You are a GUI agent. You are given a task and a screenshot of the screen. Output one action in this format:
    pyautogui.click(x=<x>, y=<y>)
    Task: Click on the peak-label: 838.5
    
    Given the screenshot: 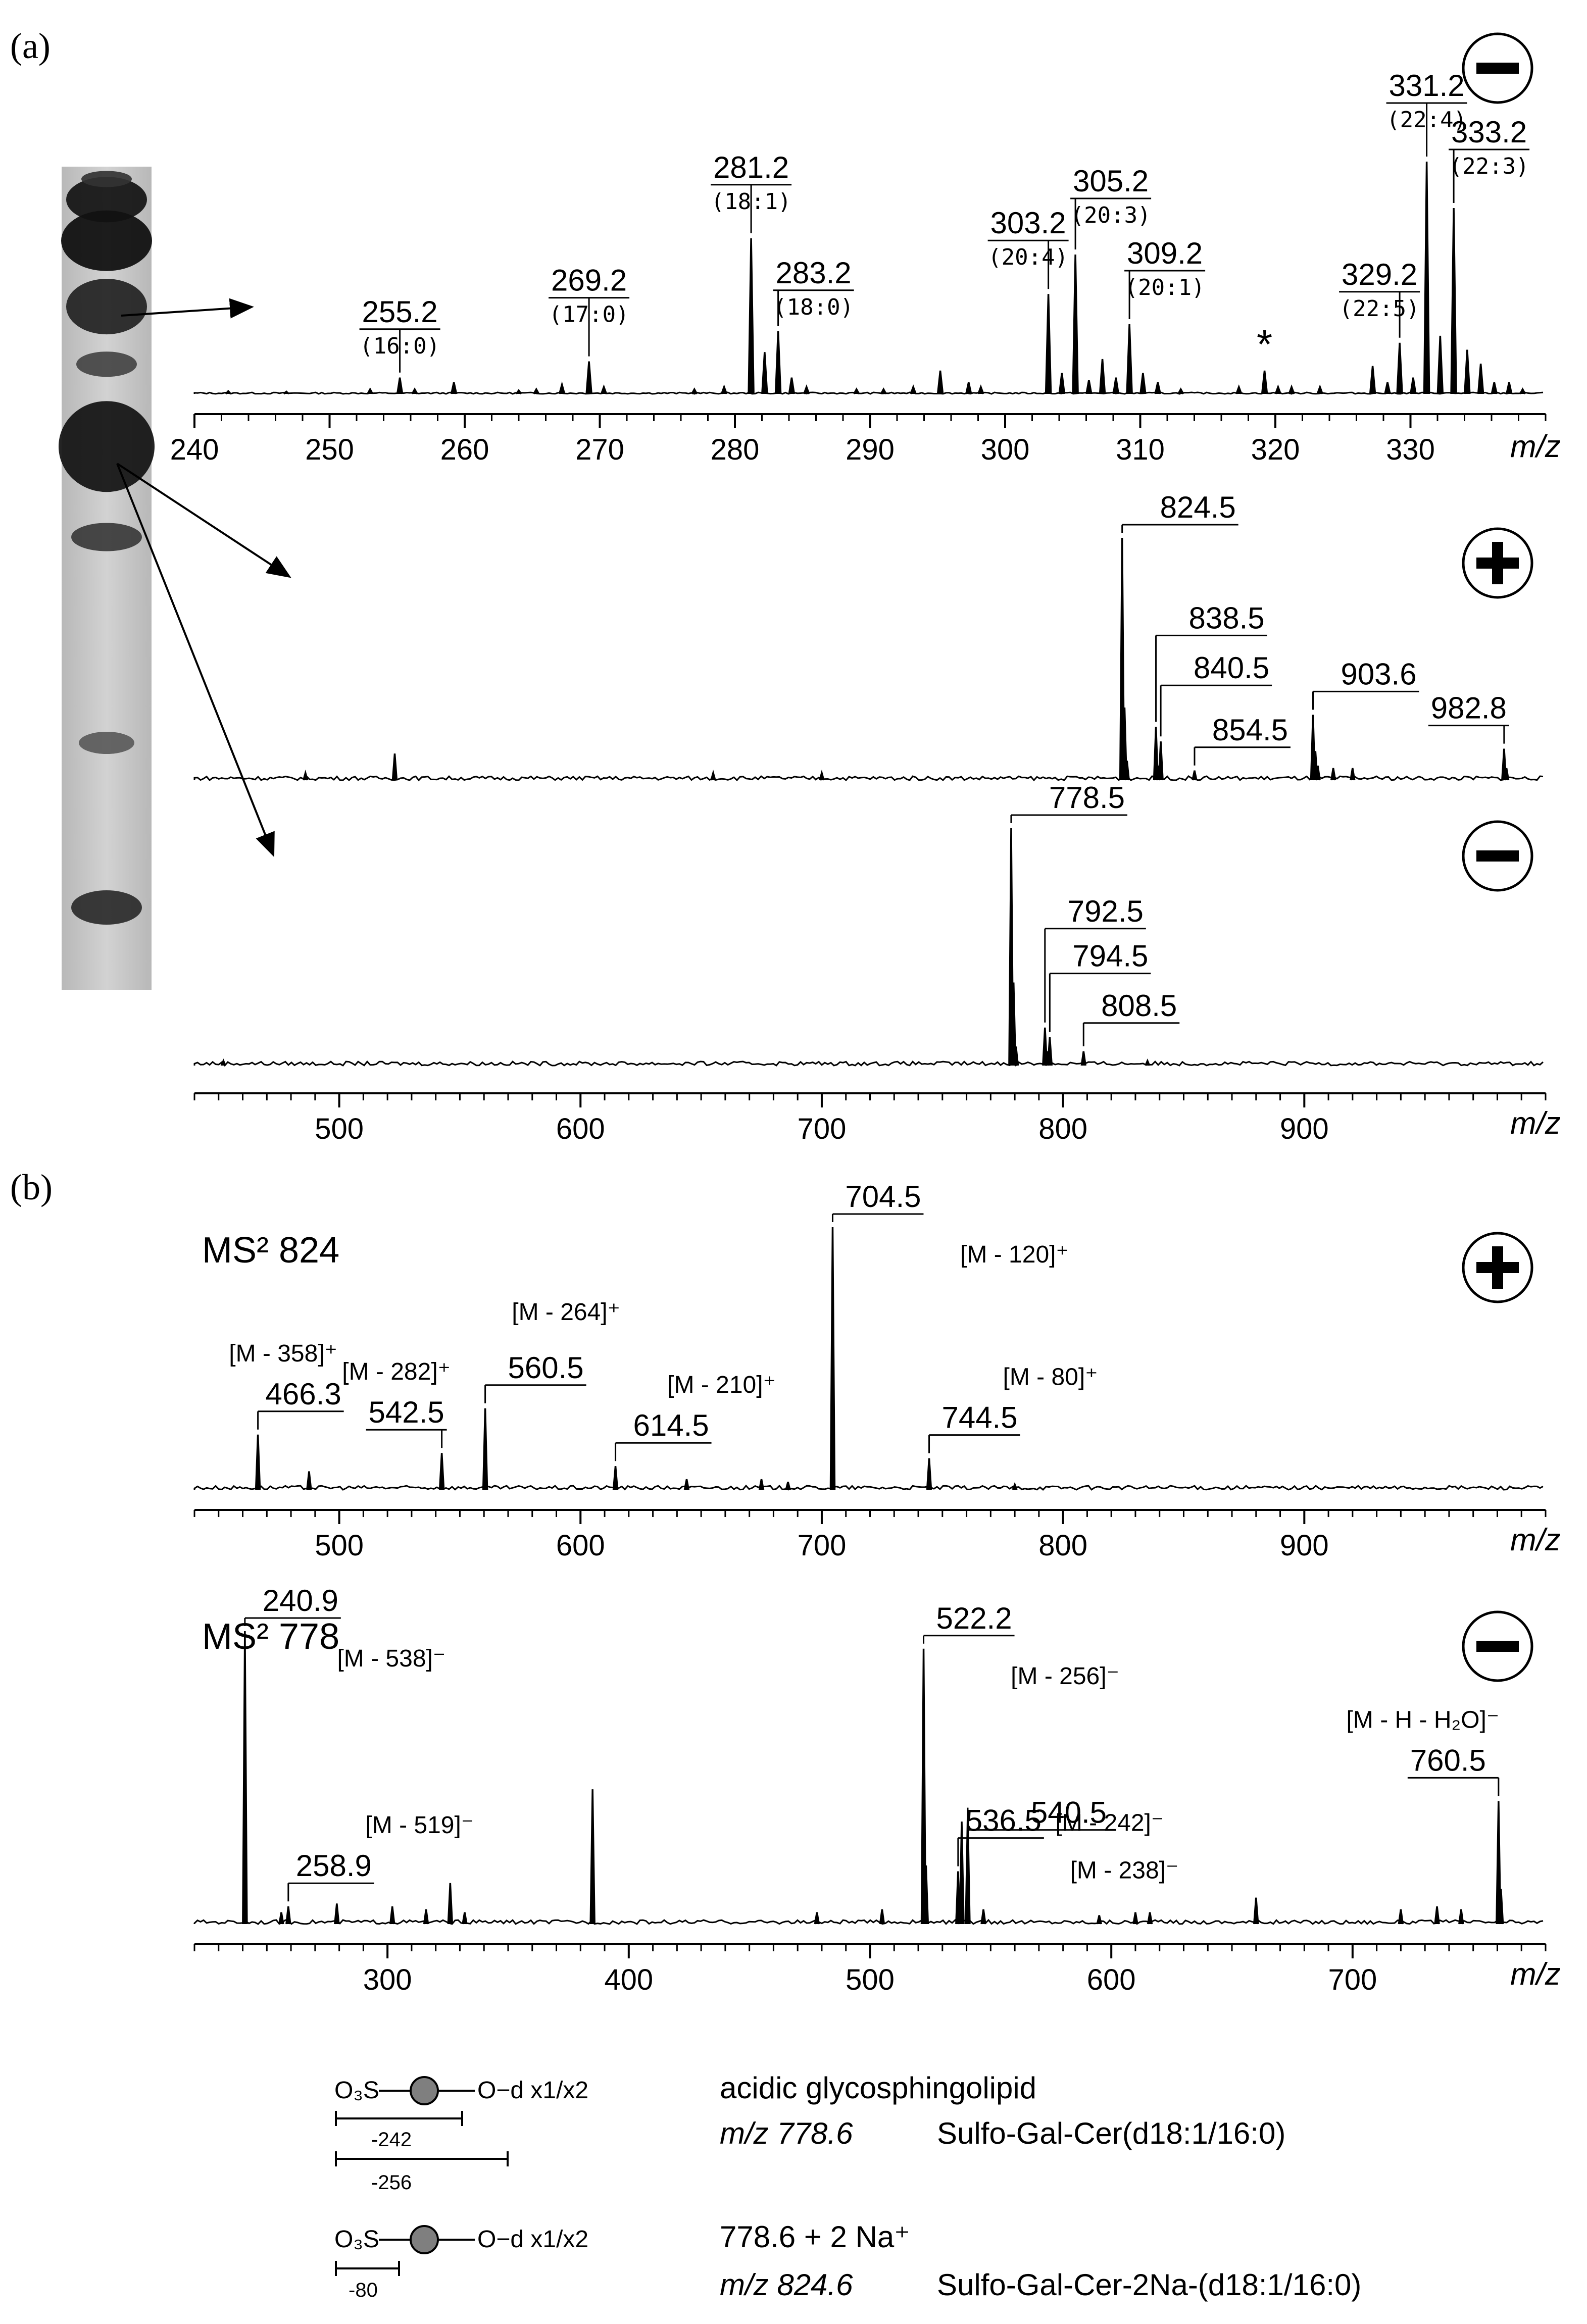 What is the action you would take?
    pyautogui.click(x=1226, y=618)
    